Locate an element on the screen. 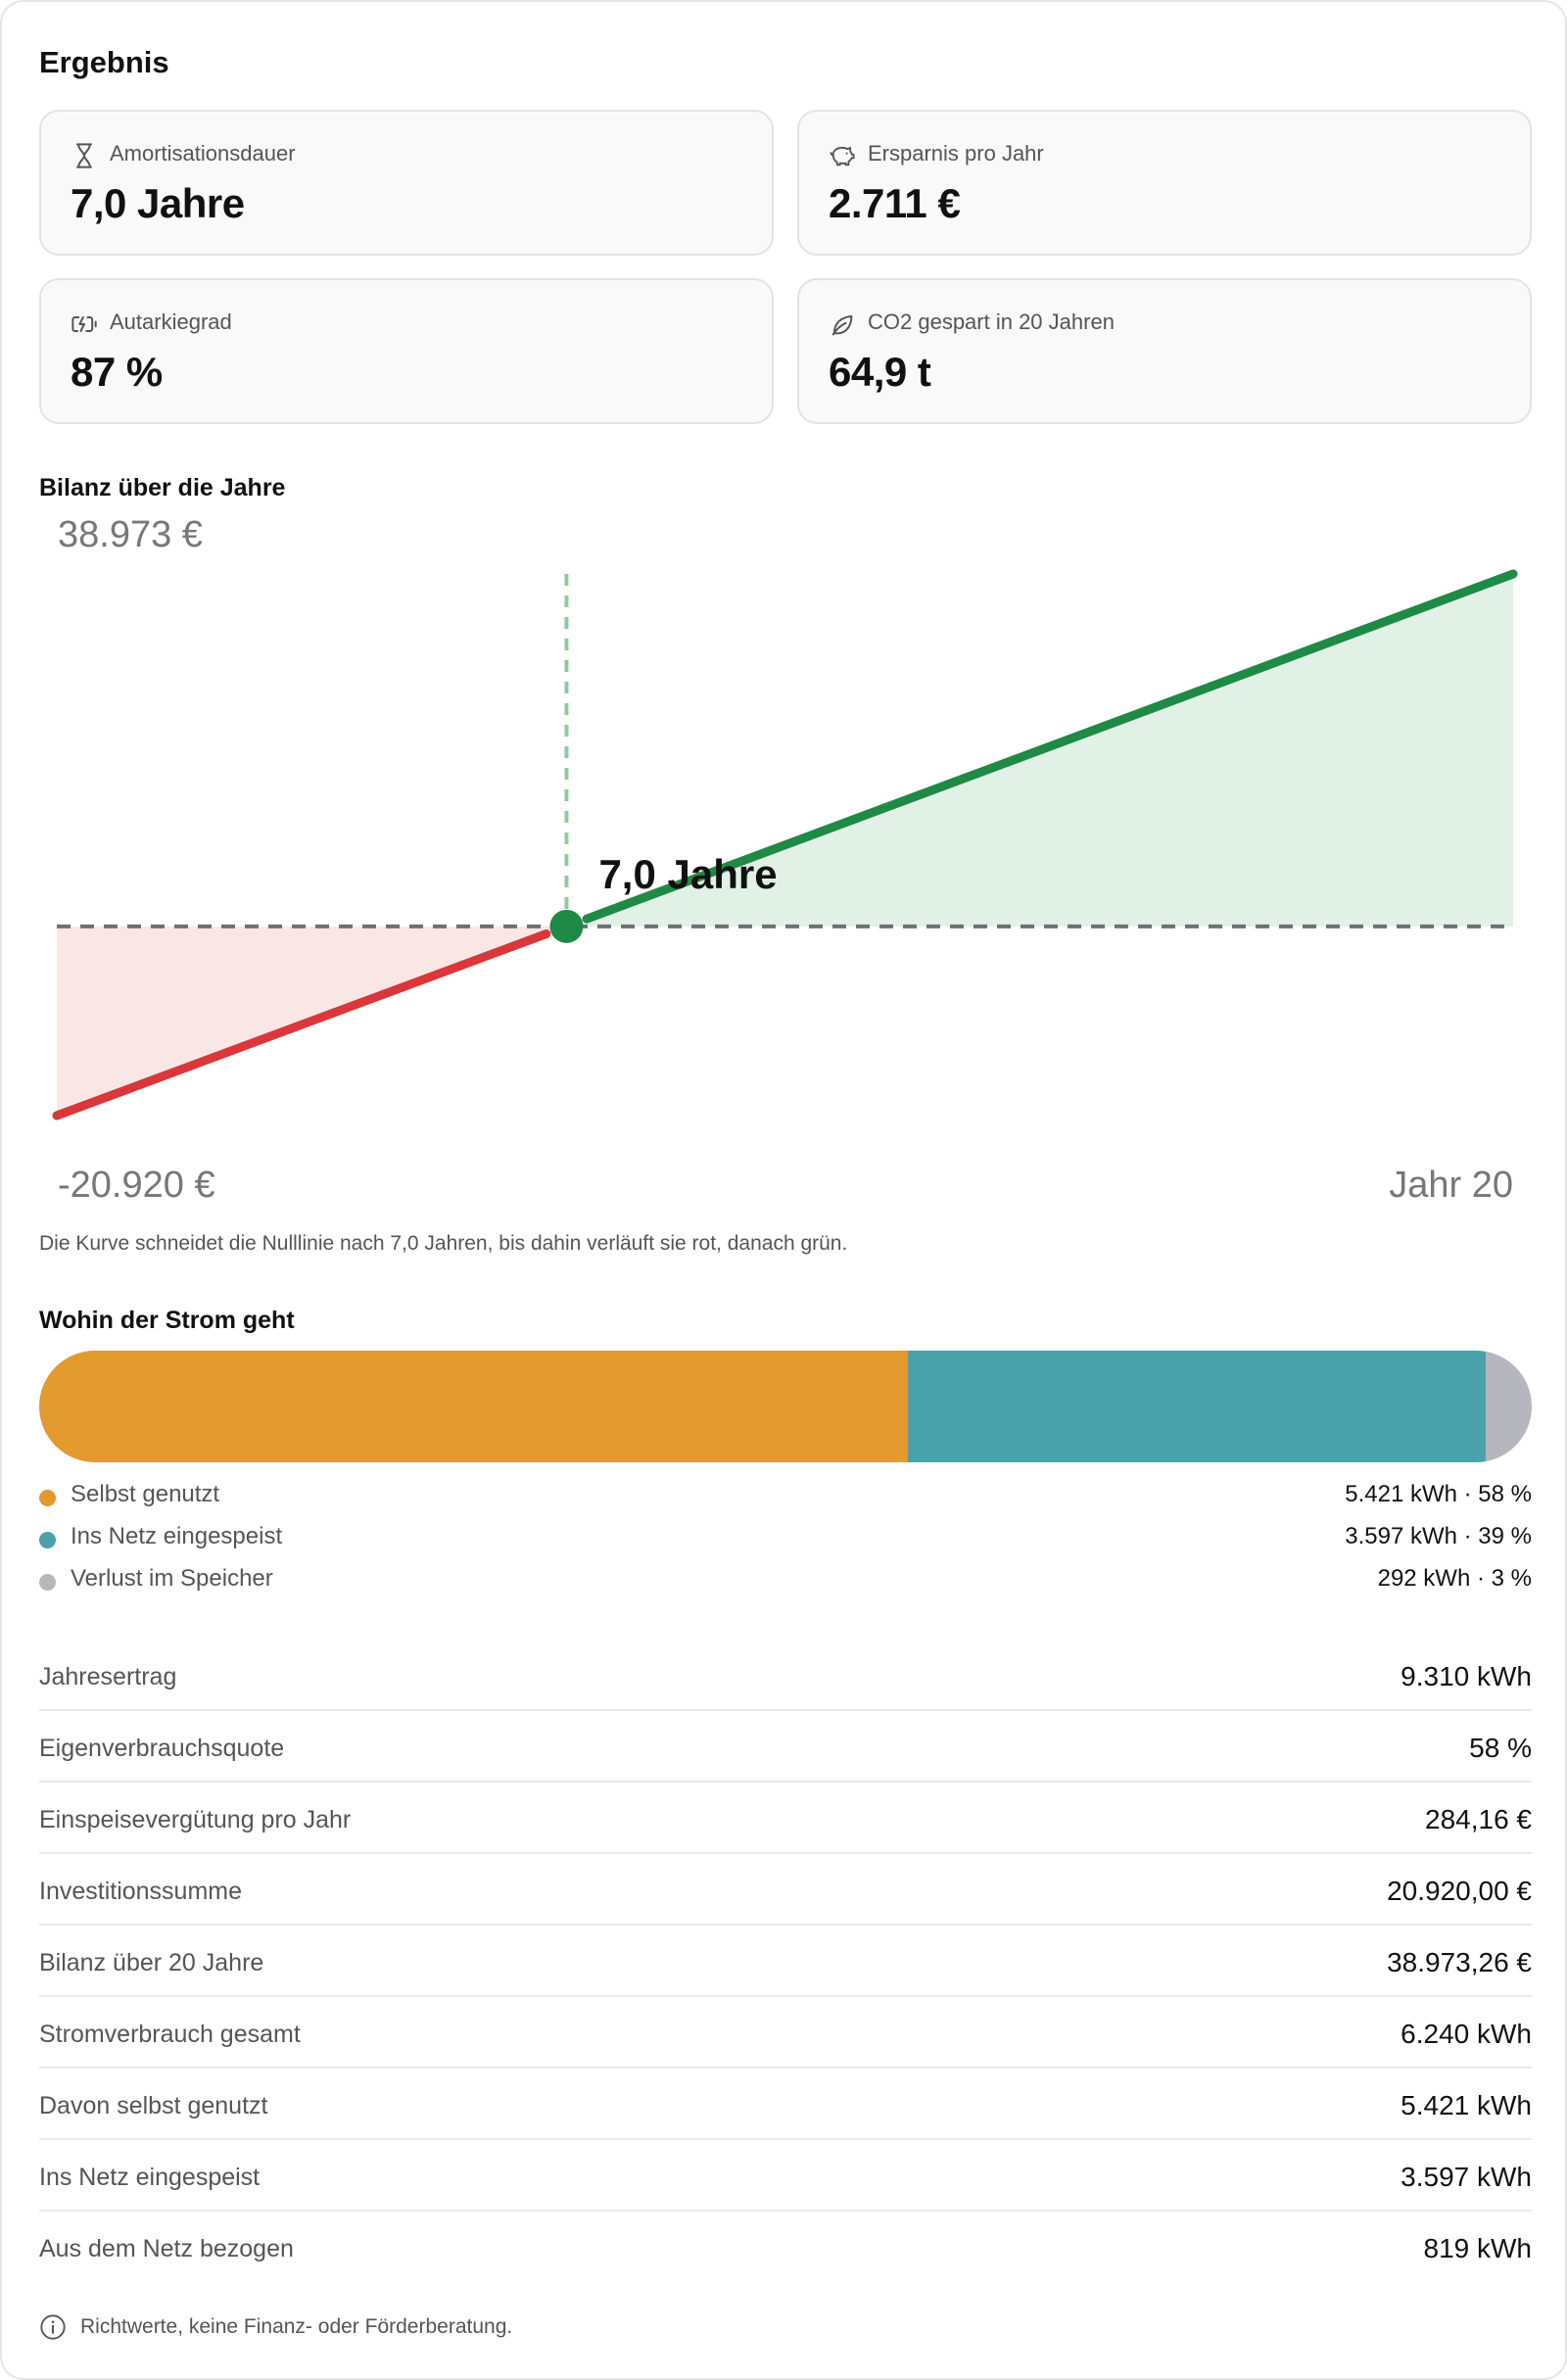 The width and height of the screenshot is (1567, 2380). detail-label: Aus dem Netz bezogen is located at coordinates (166, 2248).